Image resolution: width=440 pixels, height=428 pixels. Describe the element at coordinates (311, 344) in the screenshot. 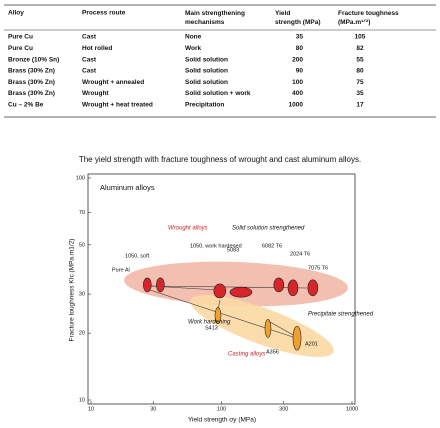

I see `point-label: A201` at that location.